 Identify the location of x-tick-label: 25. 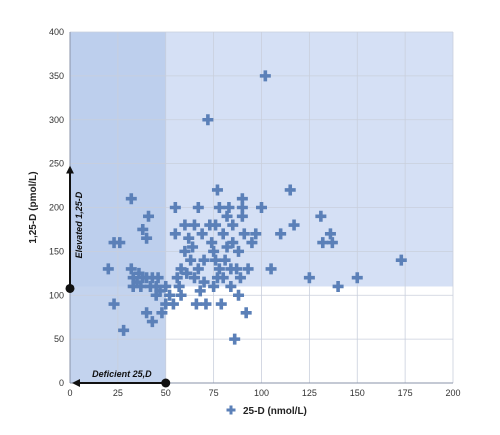
(118, 393).